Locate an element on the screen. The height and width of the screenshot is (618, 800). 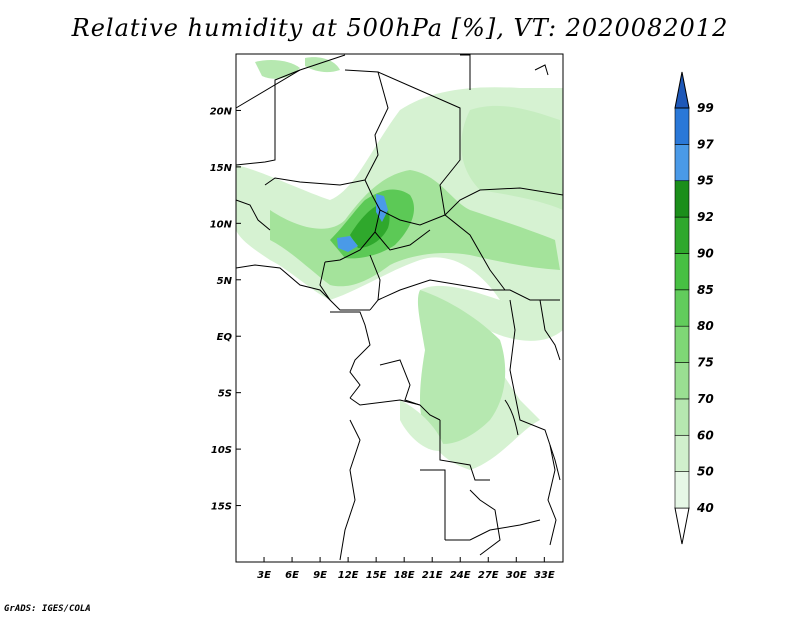
colorbar-label: 95 is located at coordinates (705, 181).